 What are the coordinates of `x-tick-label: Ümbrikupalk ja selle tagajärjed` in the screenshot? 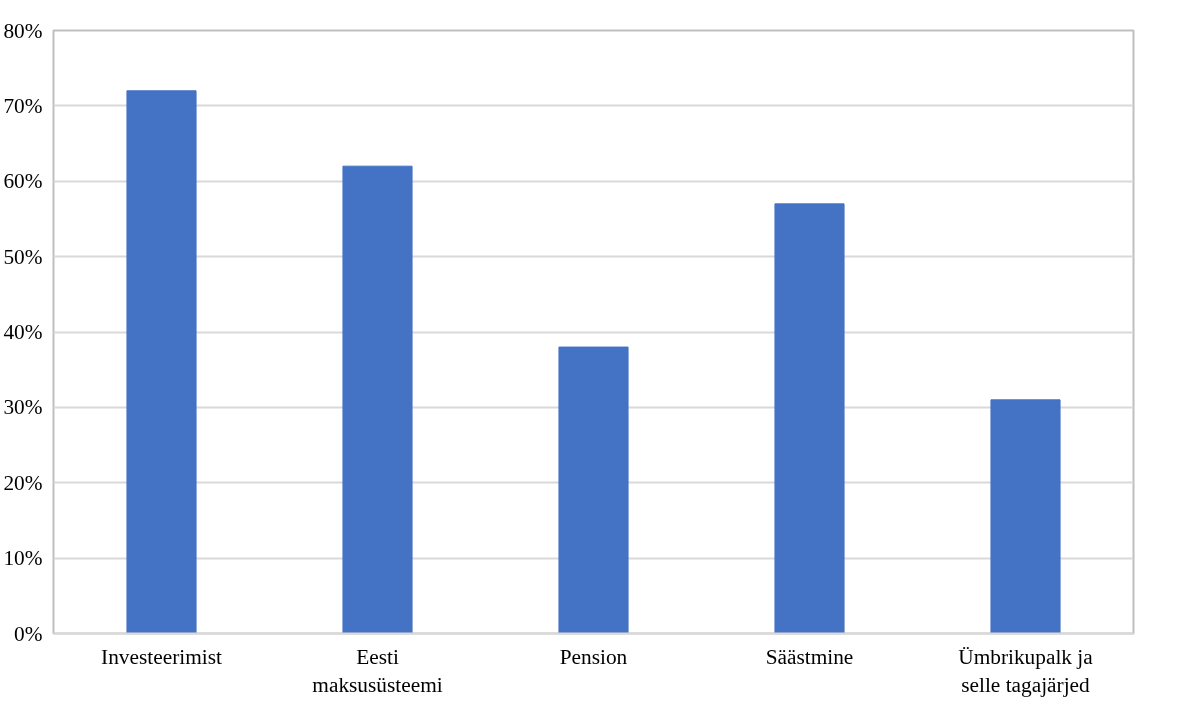 It's located at (1026, 671).